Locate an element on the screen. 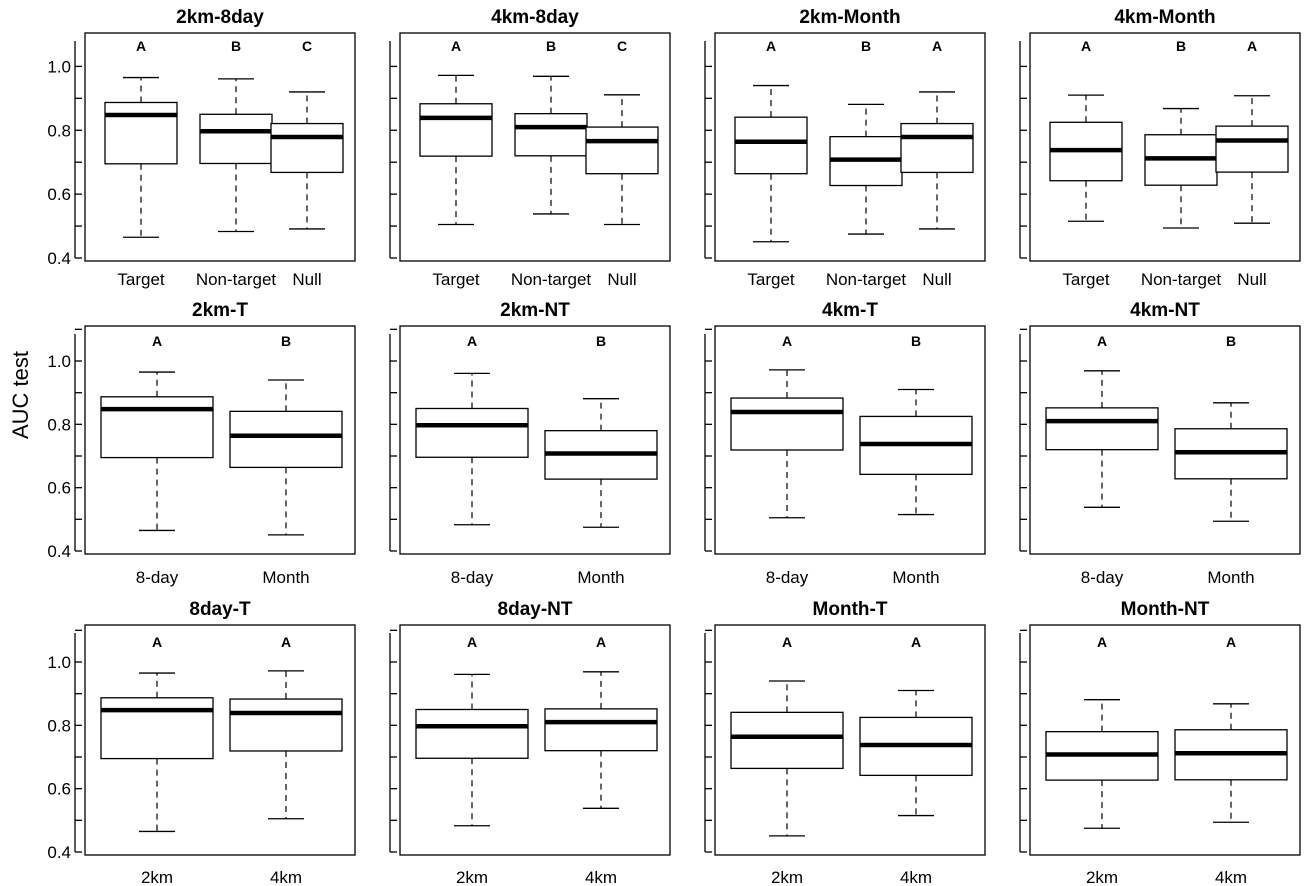 The height and width of the screenshot is (886, 1306). chart-title: 4km-8day is located at coordinates (535, 17).